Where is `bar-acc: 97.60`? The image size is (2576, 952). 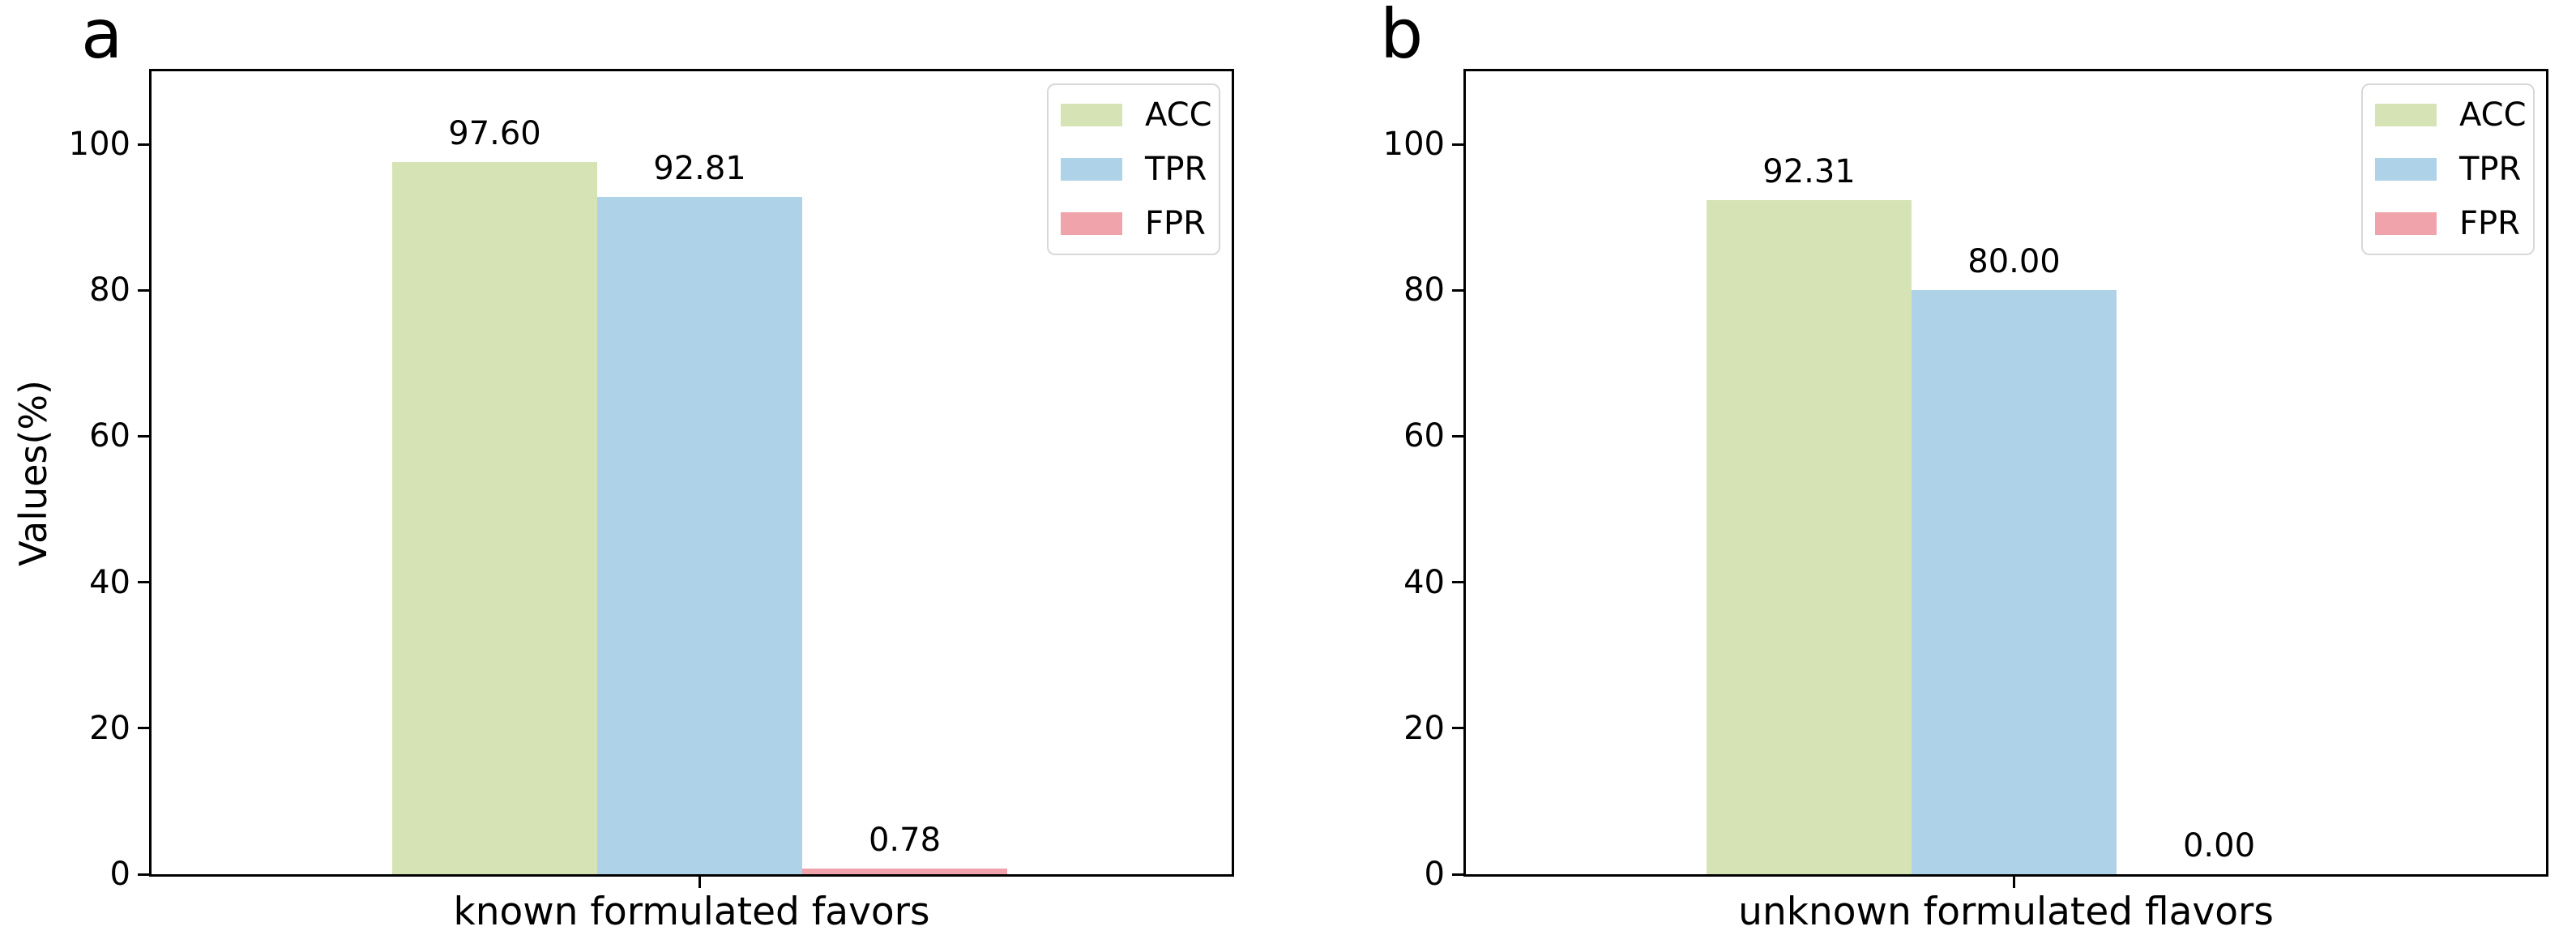 bar-acc: 97.60 is located at coordinates (494, 495).